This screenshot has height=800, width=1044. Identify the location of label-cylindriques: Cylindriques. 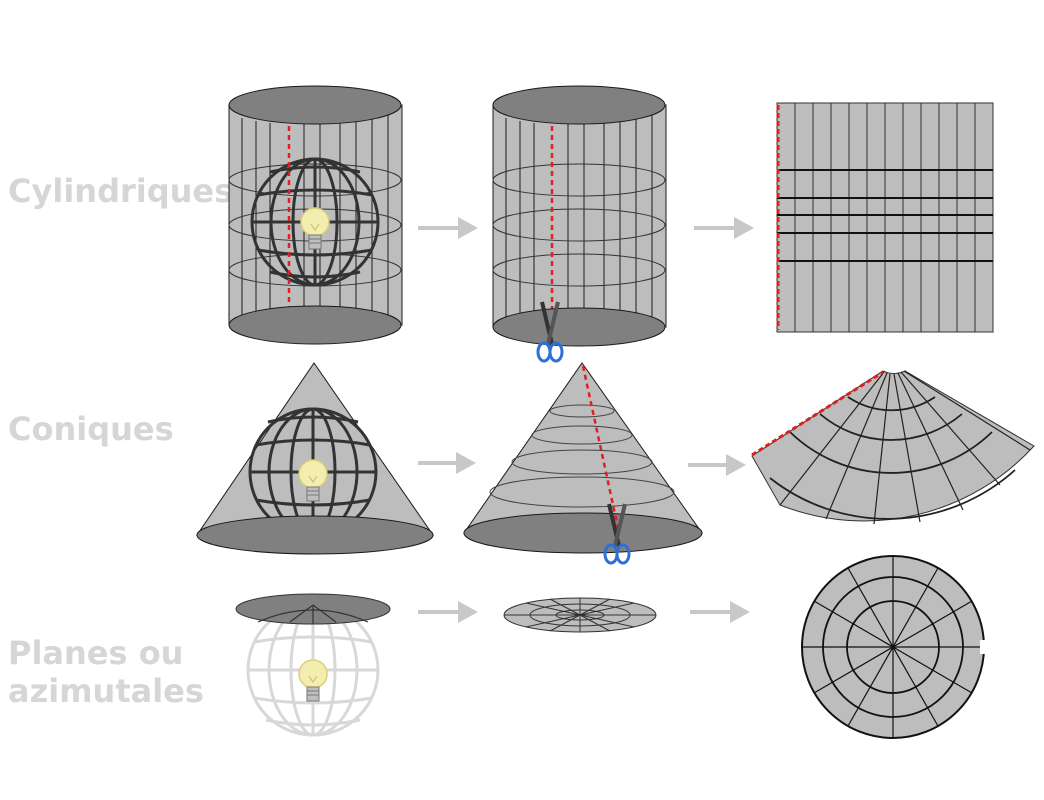
(121, 191).